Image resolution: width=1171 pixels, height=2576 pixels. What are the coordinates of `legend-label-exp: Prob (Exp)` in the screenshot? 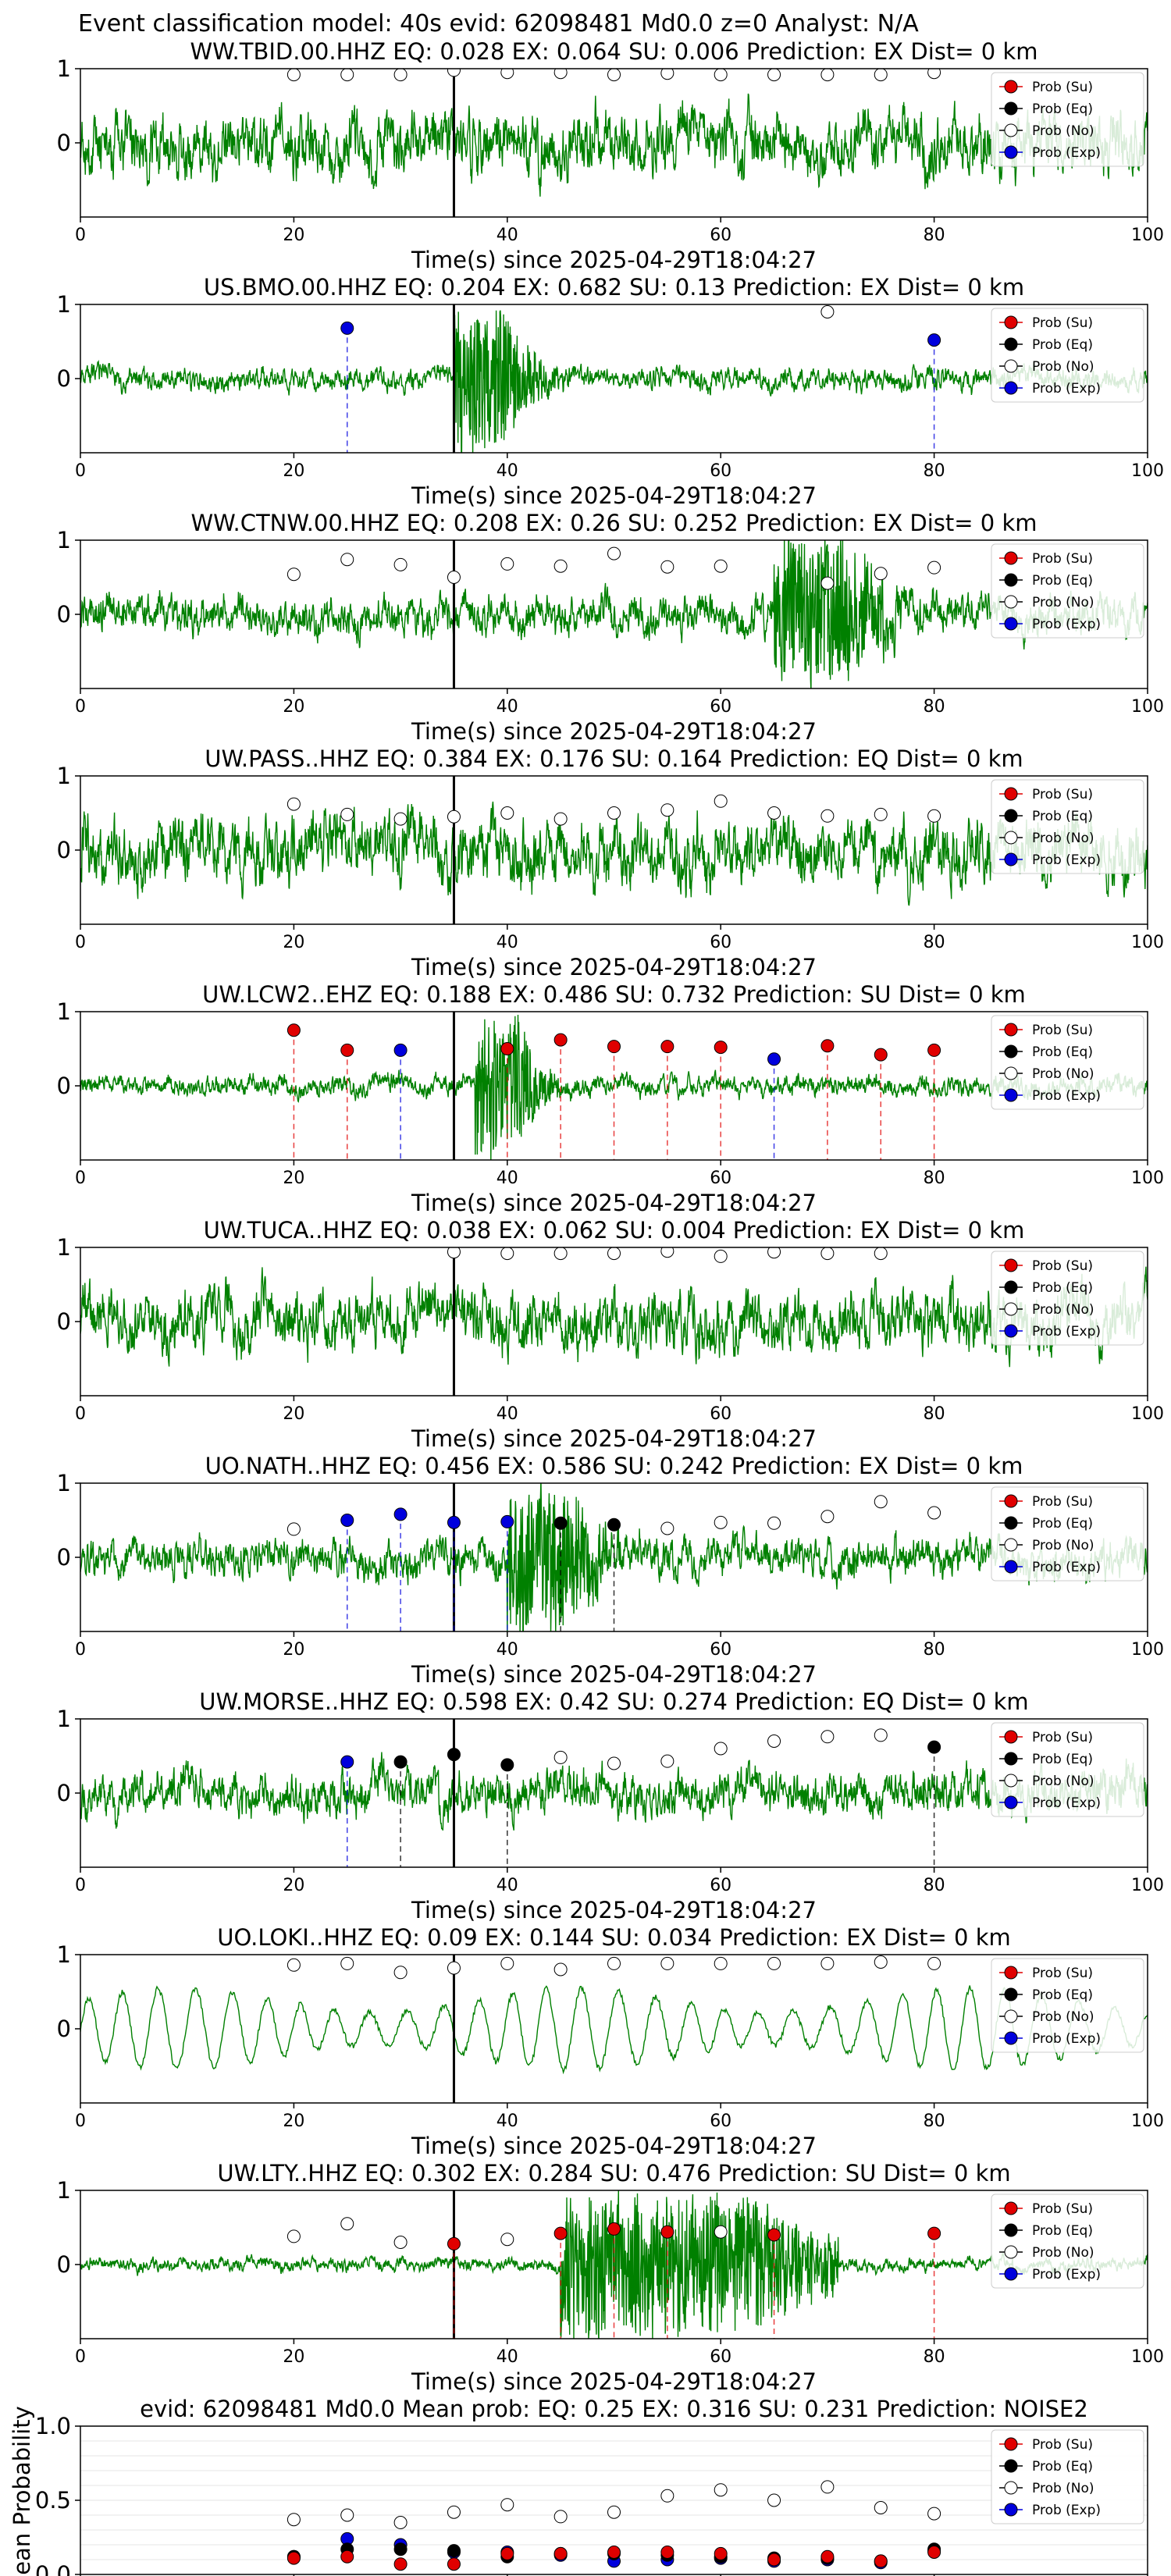 It's located at (1066, 389).